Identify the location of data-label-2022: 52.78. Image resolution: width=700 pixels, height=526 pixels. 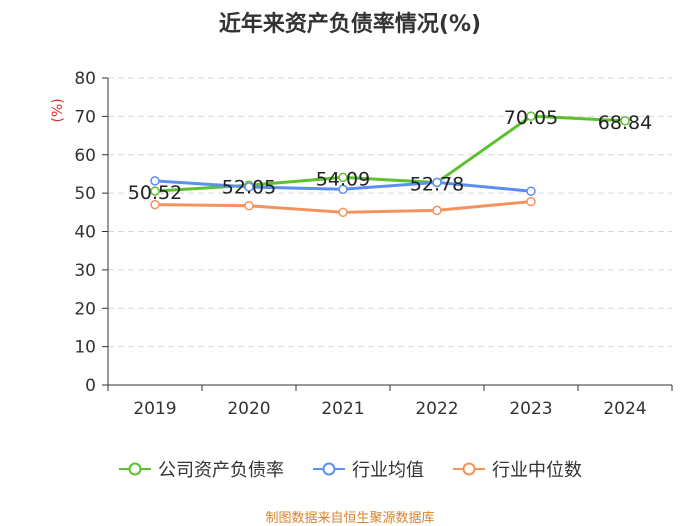
(437, 184).